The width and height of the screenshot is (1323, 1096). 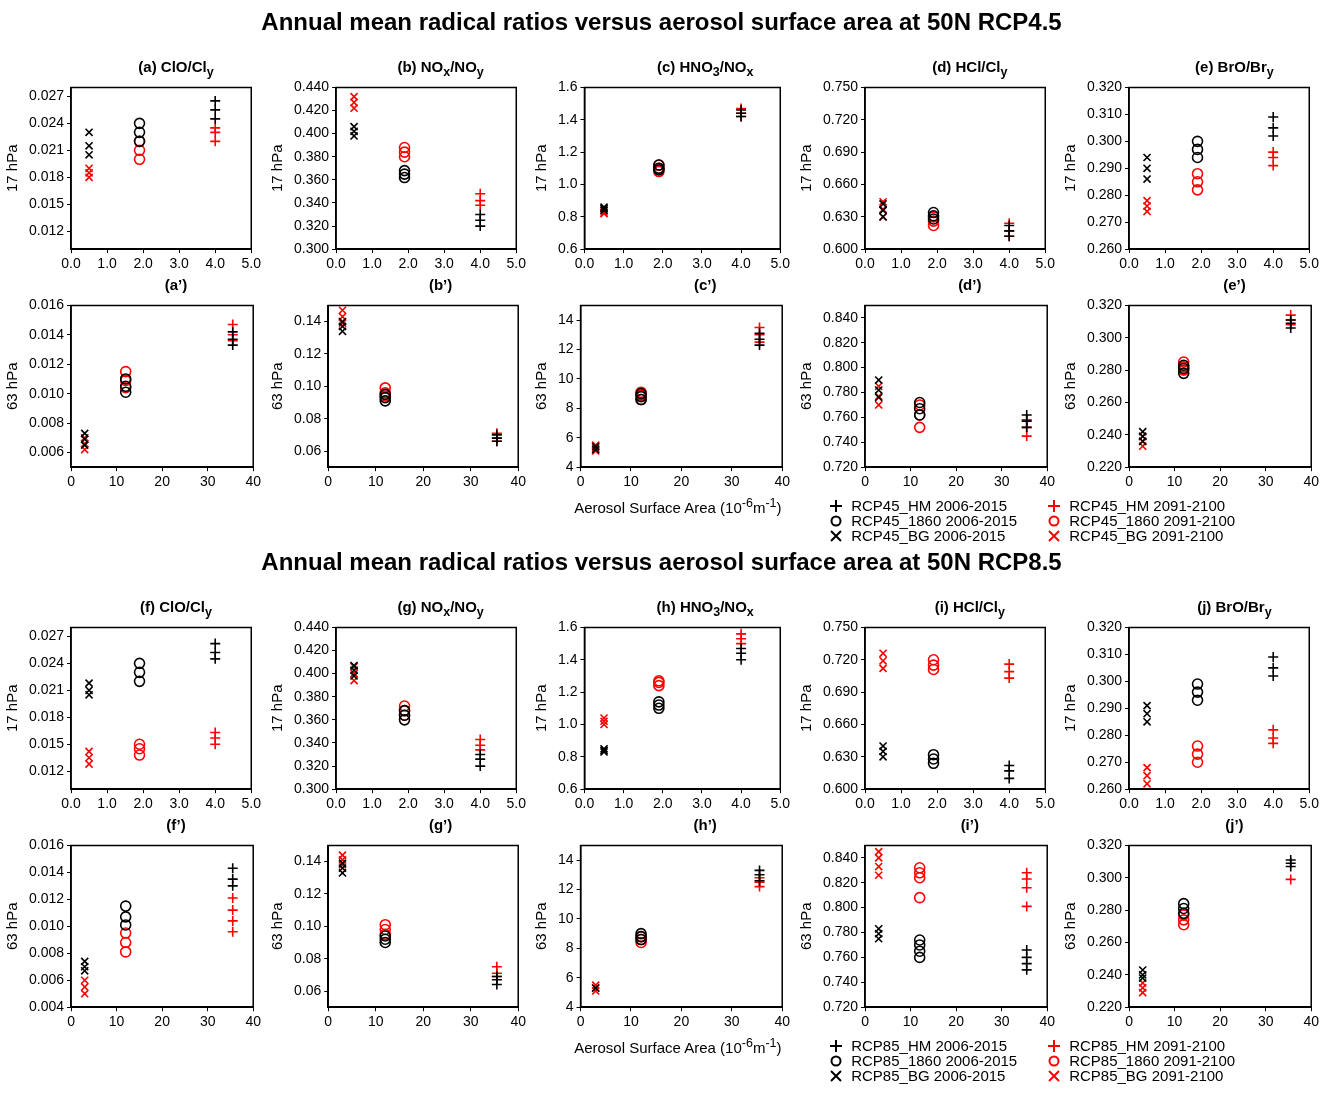 I want to click on y-tick-label: 0.630, so click(x=840, y=215).